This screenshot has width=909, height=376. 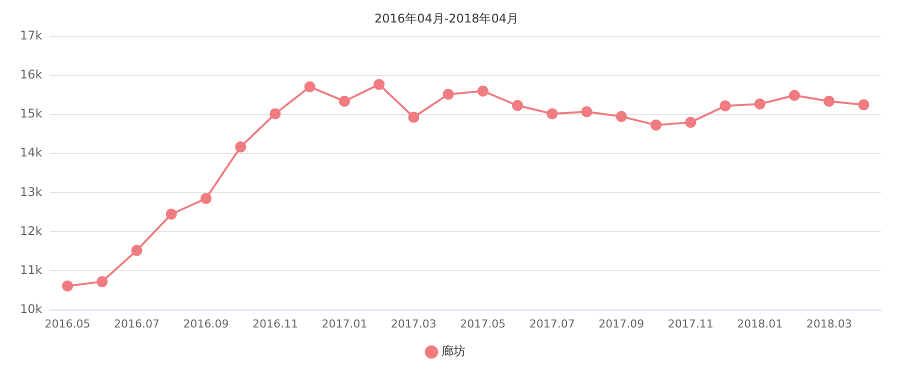 I want to click on x-tick-label: 2018.01, so click(x=760, y=323).